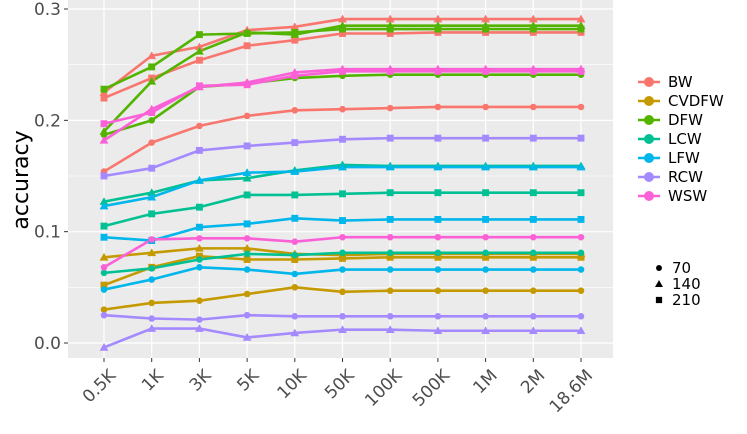 The width and height of the screenshot is (747, 434). Describe the element at coordinates (432, 388) in the screenshot. I see `x-tick-label: 500K` at that location.